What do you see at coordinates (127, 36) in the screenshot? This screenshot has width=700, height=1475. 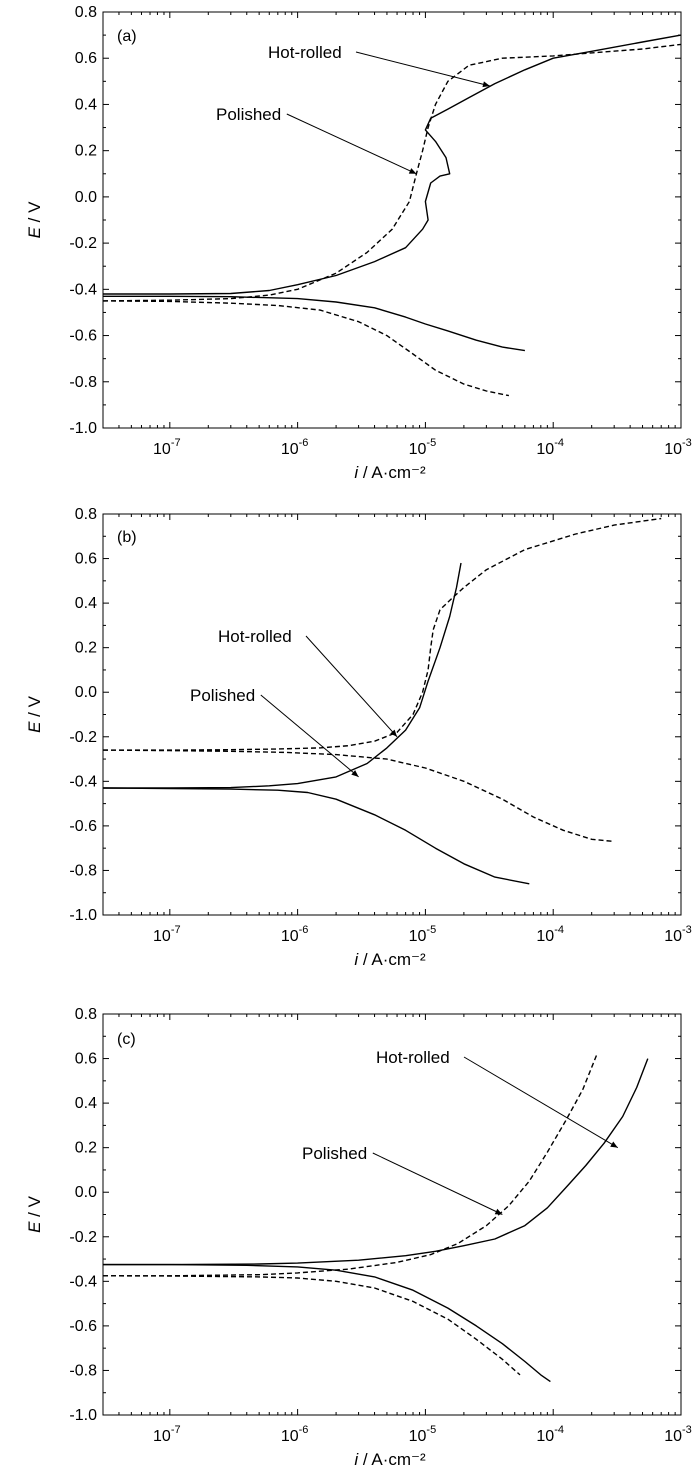 I see `panel-label: (a)` at bounding box center [127, 36].